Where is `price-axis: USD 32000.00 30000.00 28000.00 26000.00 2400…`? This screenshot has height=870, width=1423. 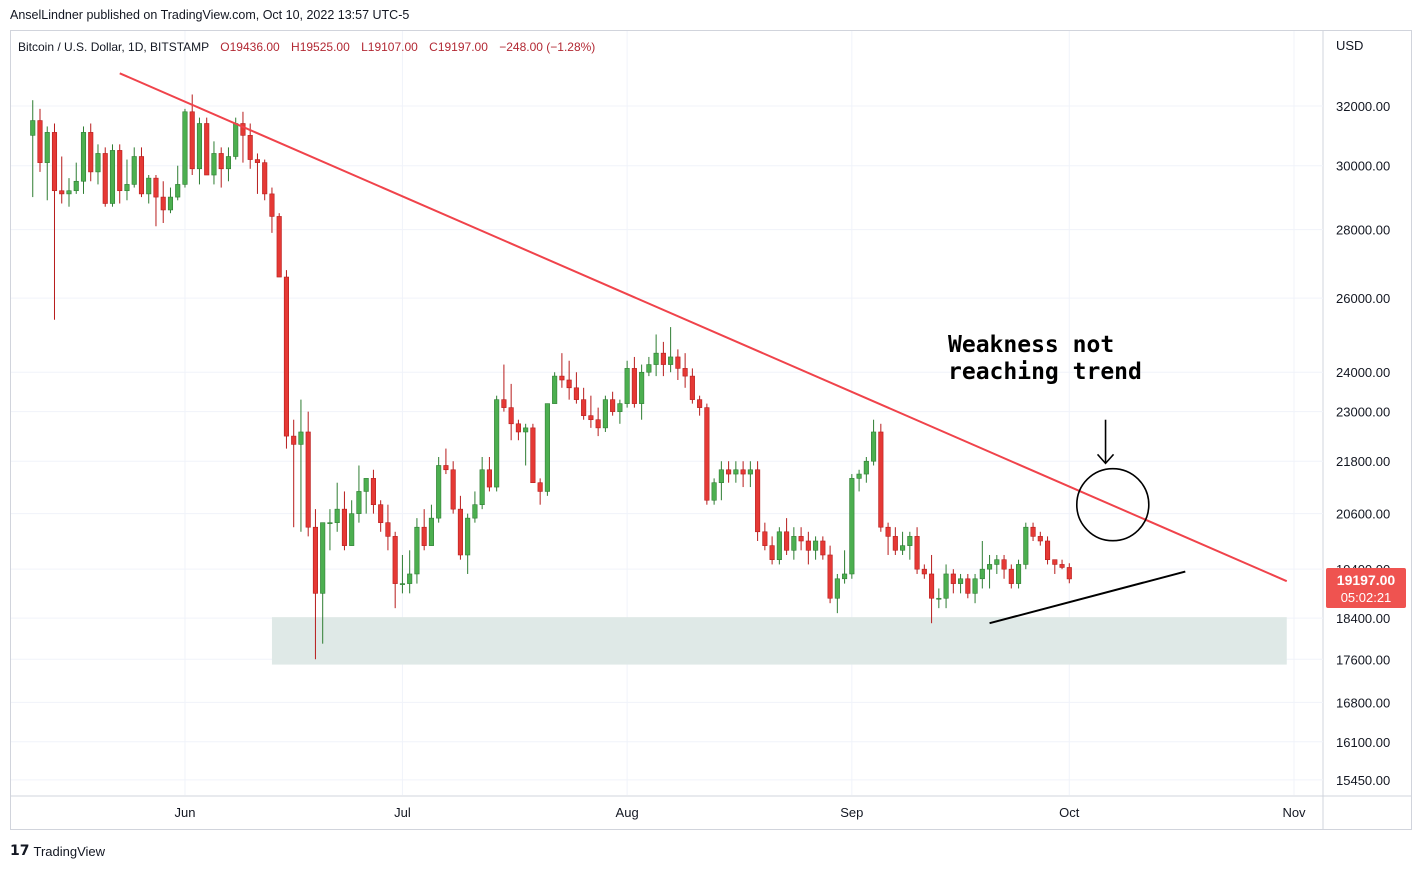
price-axis: USD 32000.00 30000.00 28000.00 26000.00 2400… is located at coordinates (1363, 413).